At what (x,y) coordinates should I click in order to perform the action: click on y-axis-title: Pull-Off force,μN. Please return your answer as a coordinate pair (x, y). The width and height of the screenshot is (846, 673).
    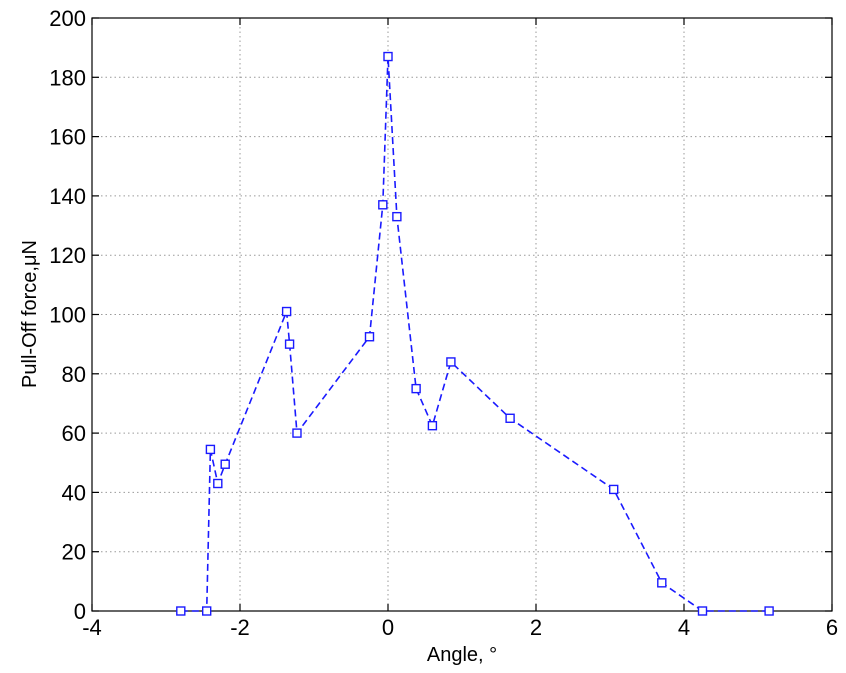
    Looking at the image, I should click on (30, 314).